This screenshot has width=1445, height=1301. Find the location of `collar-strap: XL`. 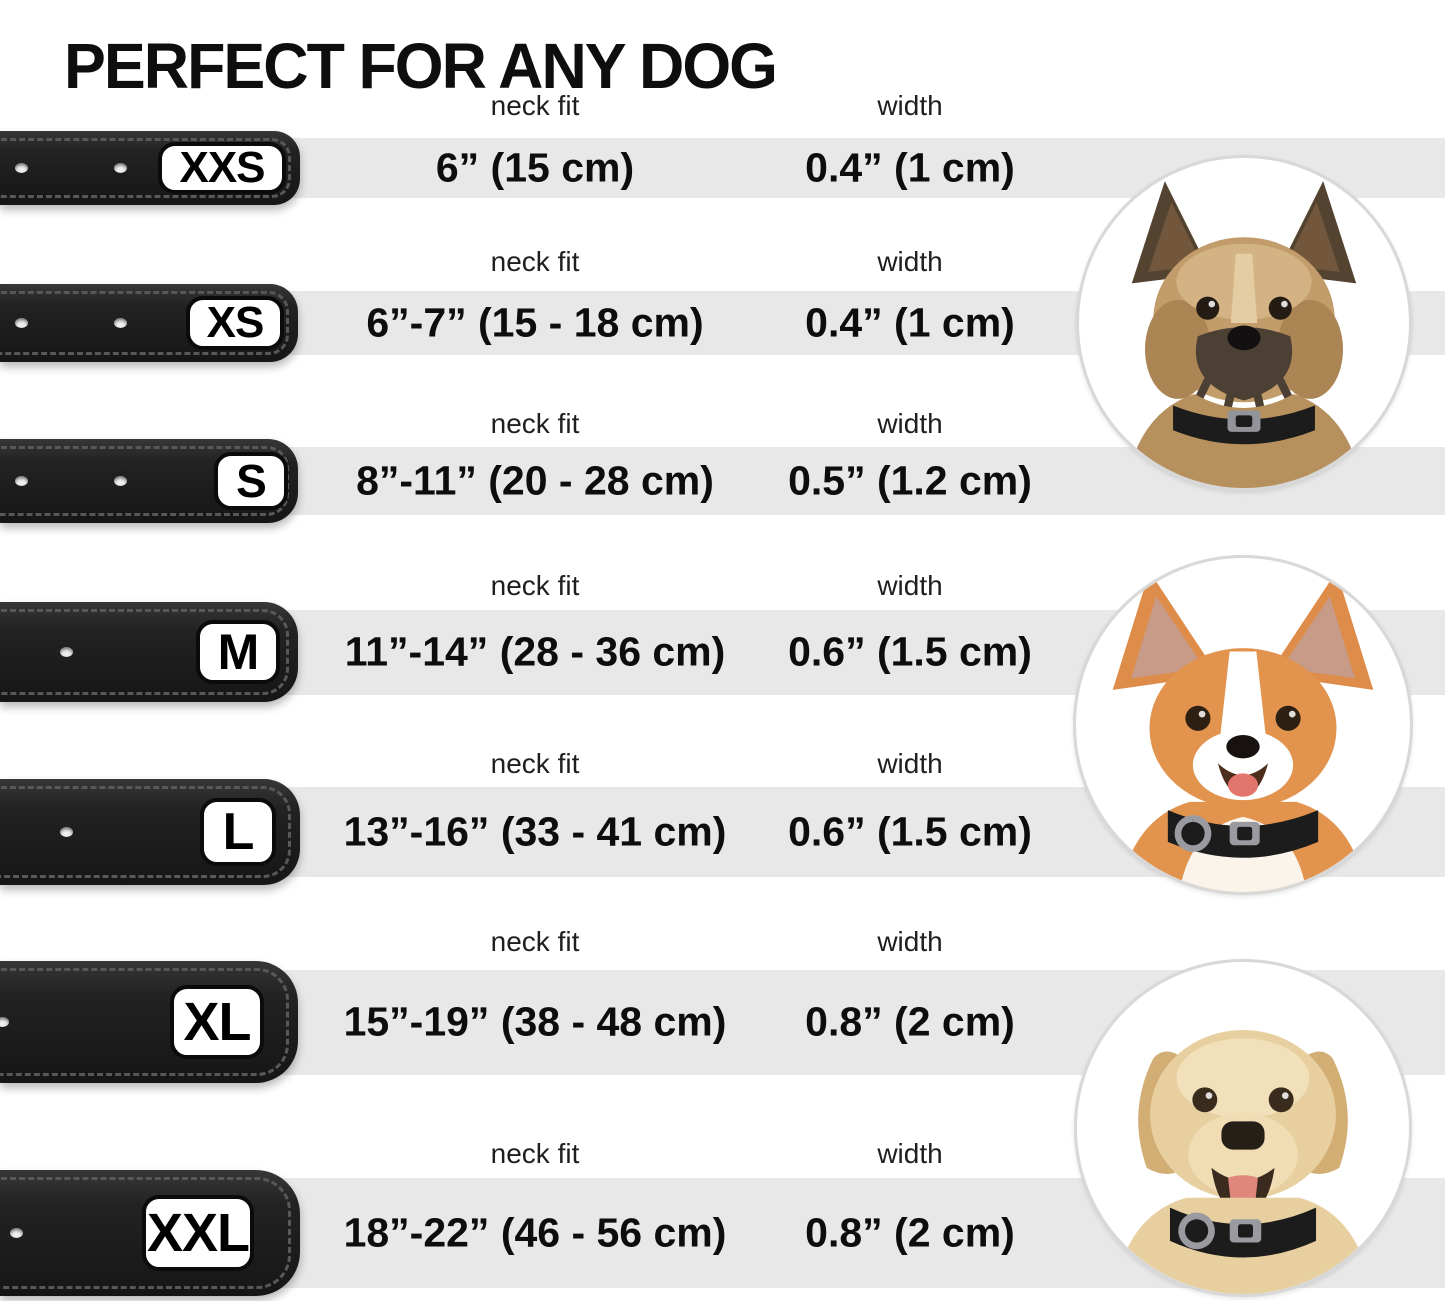

collar-strap: XL is located at coordinates (149, 1022).